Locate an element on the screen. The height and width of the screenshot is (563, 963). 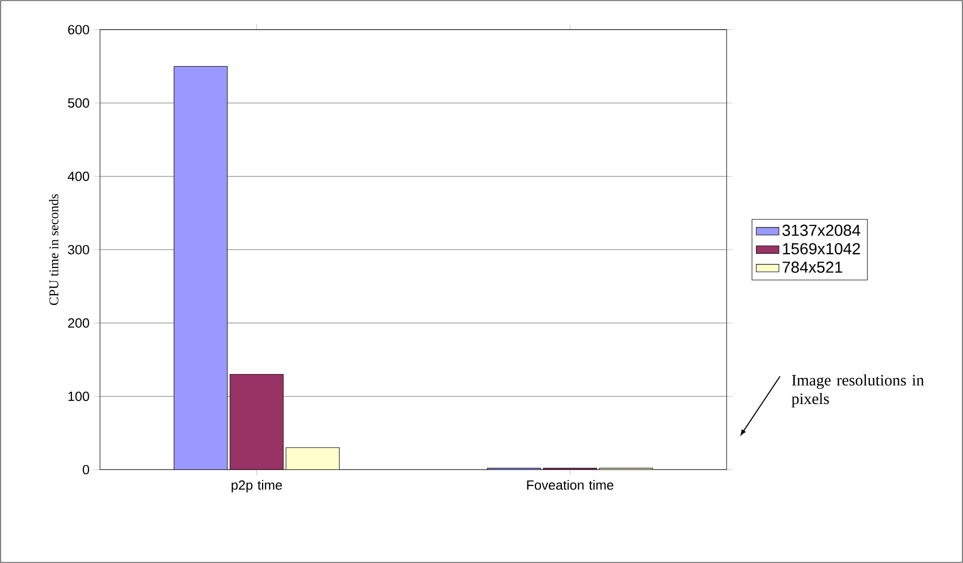
legend-label: 3137x2084 is located at coordinates (821, 230).